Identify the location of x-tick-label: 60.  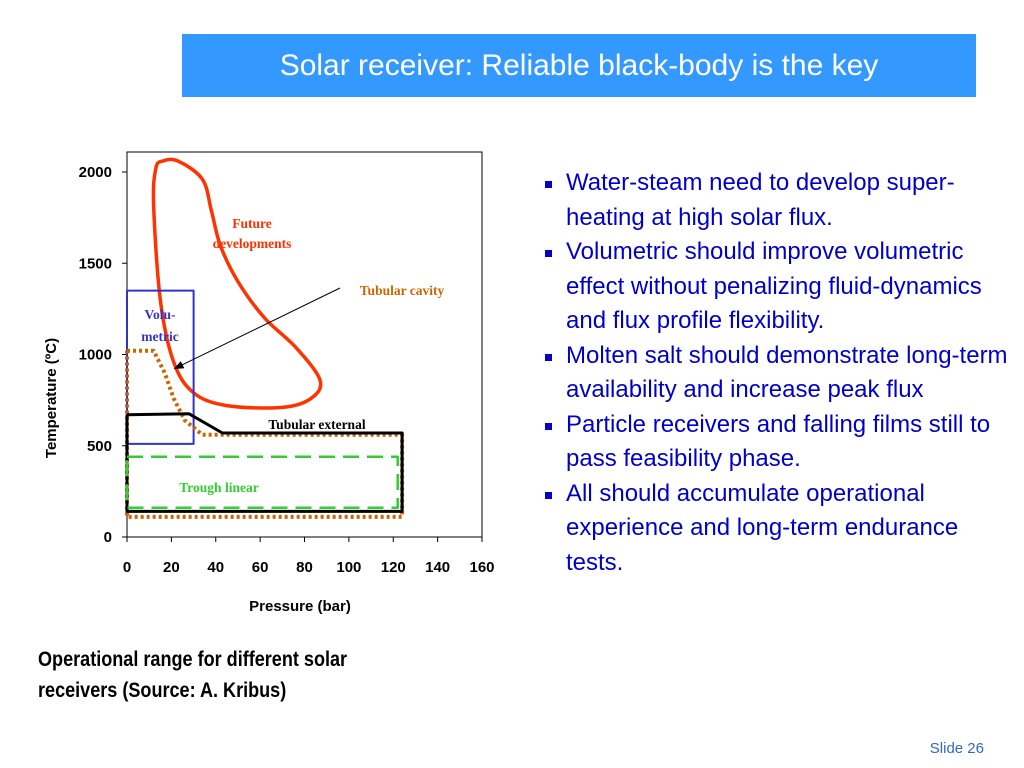
(260, 567).